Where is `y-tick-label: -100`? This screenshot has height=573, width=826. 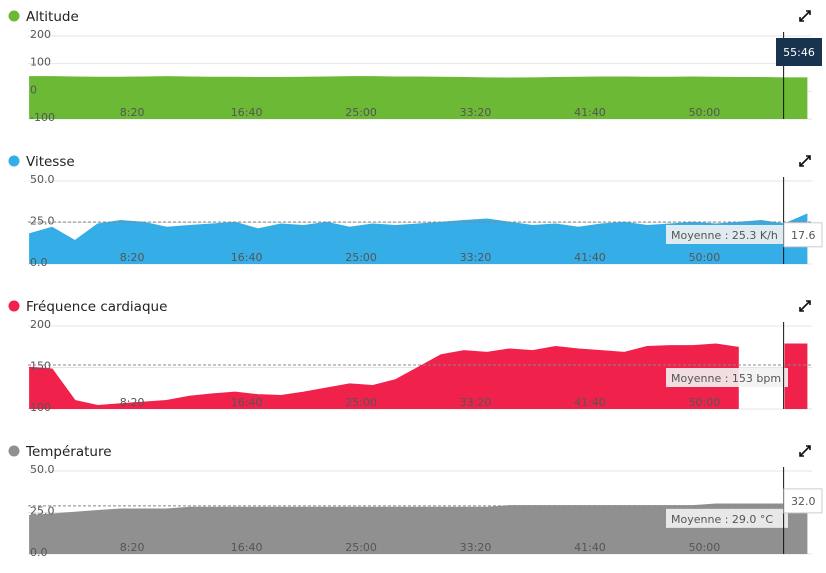
y-tick-label: -100 is located at coordinates (42, 117).